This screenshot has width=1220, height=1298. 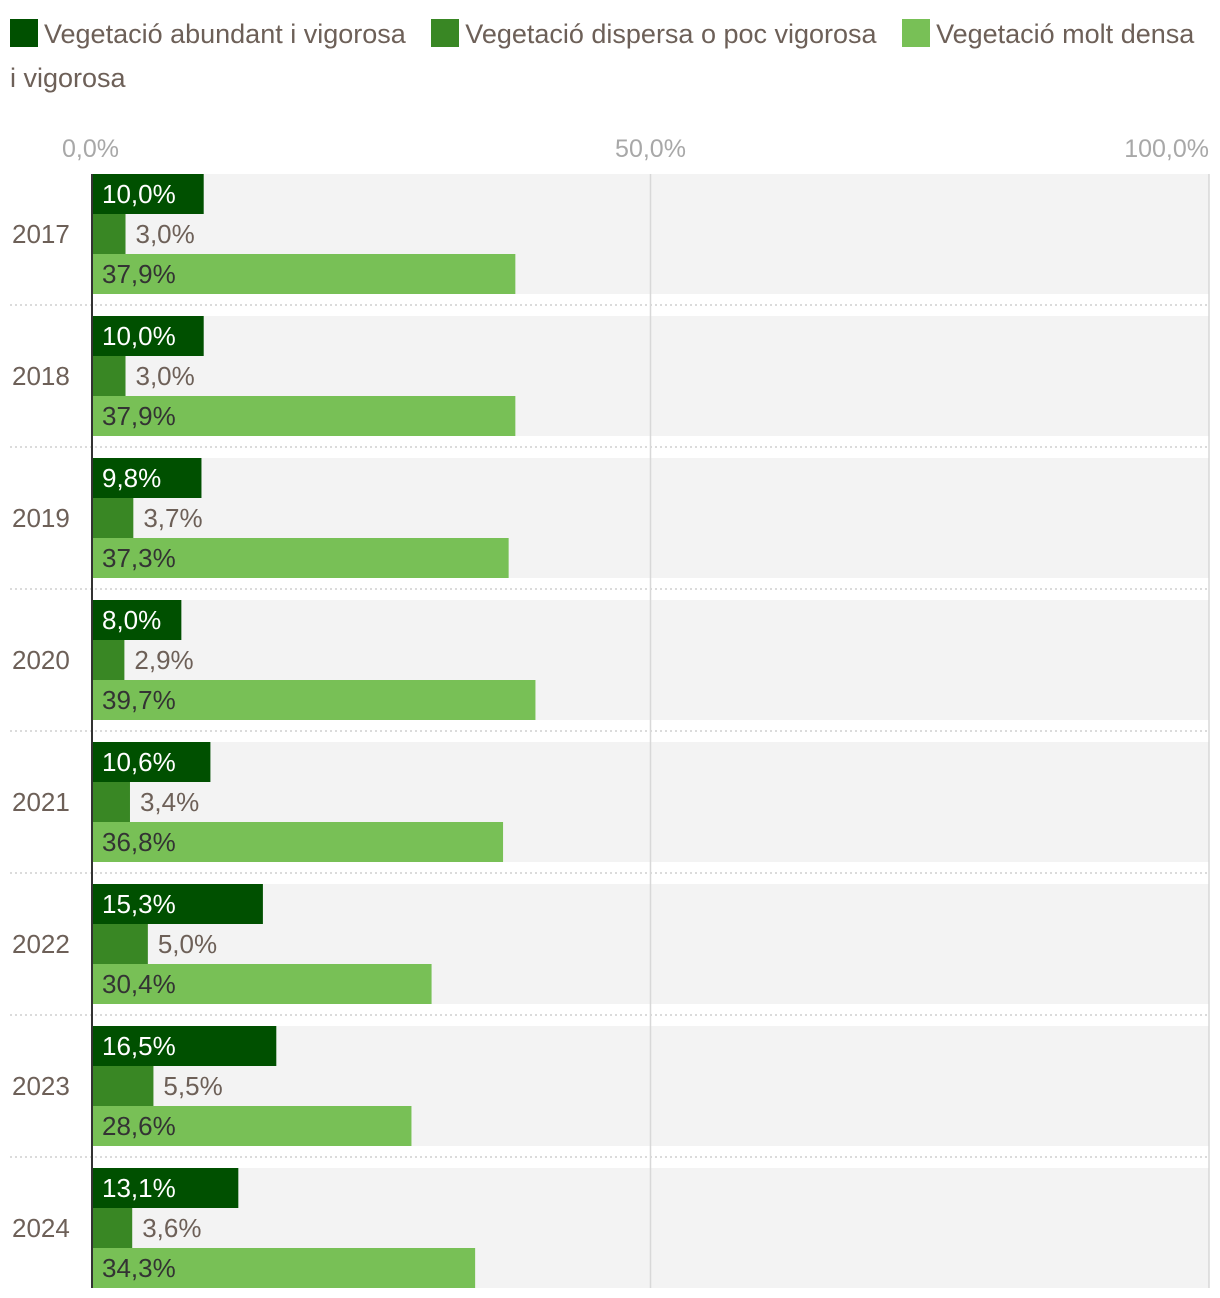 I want to click on legend-label-dispersa: Vegetació dispersa o poc vigorosa, so click(x=671, y=34).